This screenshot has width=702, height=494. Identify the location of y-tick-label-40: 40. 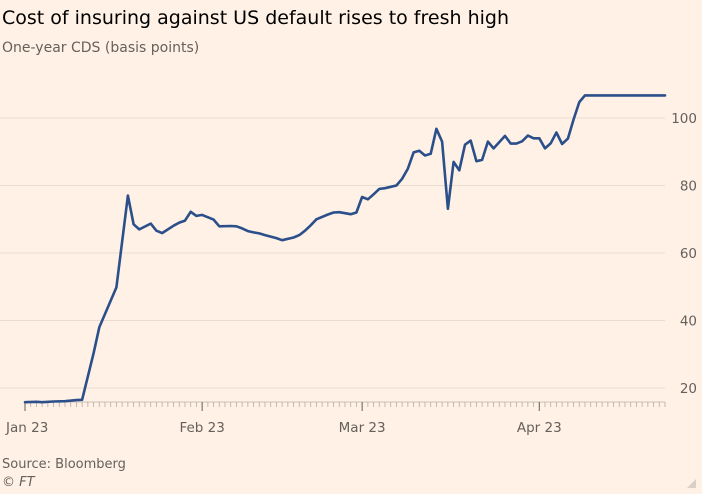
(688, 322).